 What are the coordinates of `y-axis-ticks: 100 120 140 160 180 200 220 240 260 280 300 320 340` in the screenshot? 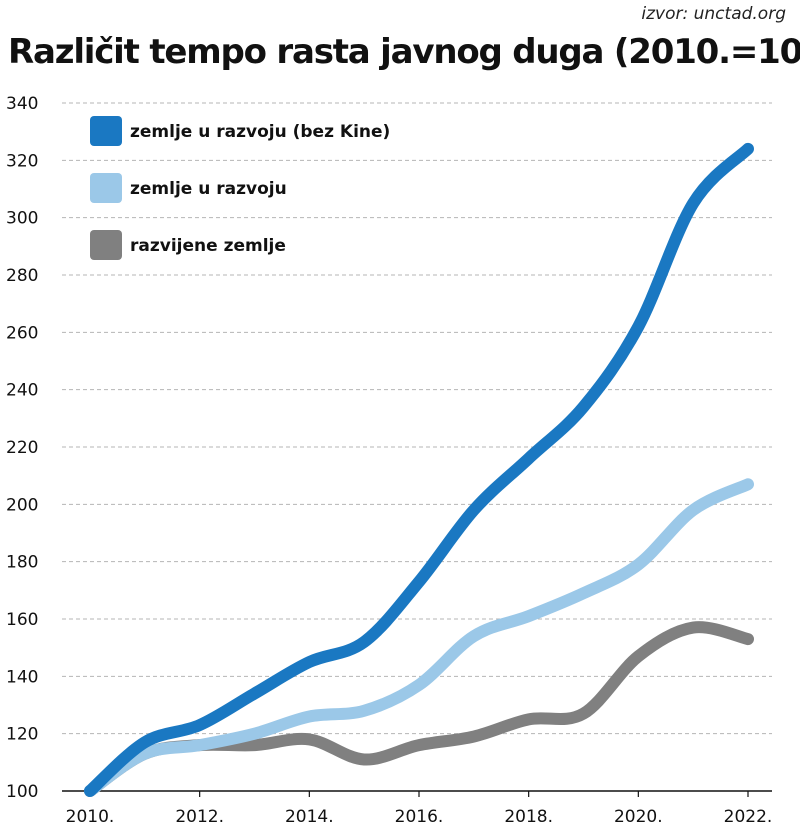 It's located at (22, 448).